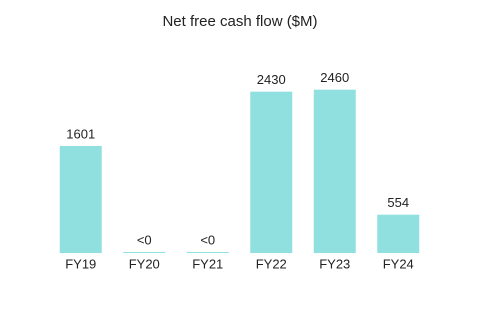  What do you see at coordinates (144, 263) in the screenshot?
I see `x-tick-label: FY20` at bounding box center [144, 263].